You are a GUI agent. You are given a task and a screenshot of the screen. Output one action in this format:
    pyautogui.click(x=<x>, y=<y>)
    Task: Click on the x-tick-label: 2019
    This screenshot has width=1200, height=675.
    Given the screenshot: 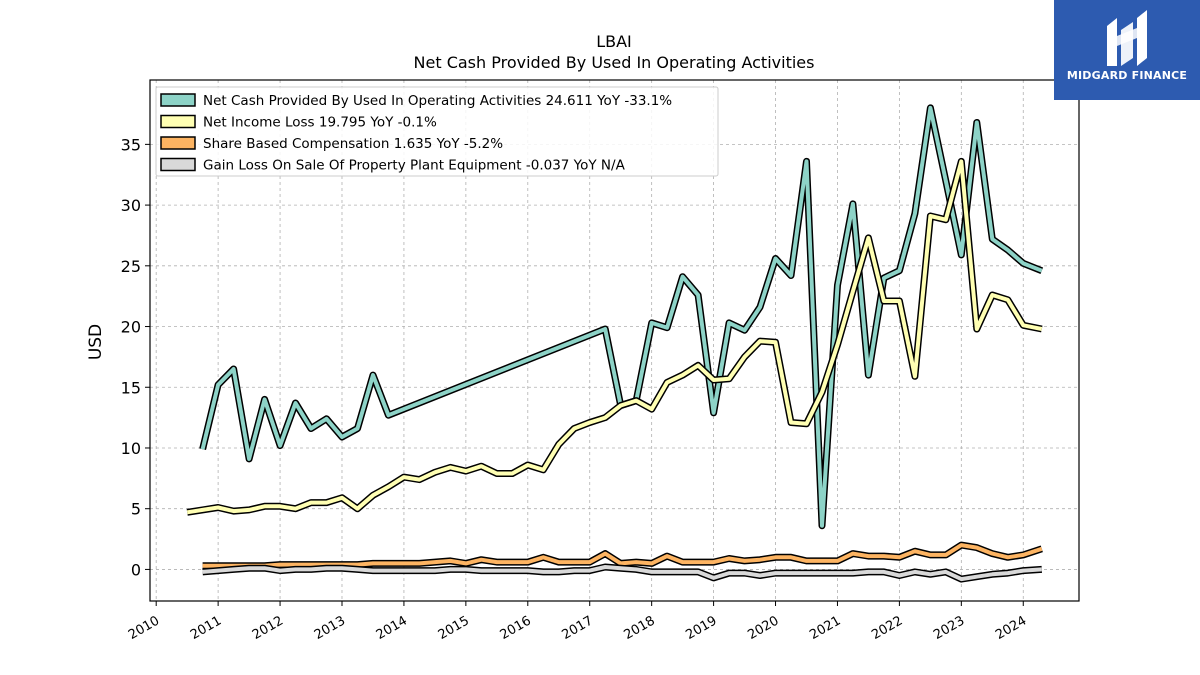 What is the action you would take?
    pyautogui.click(x=701, y=628)
    